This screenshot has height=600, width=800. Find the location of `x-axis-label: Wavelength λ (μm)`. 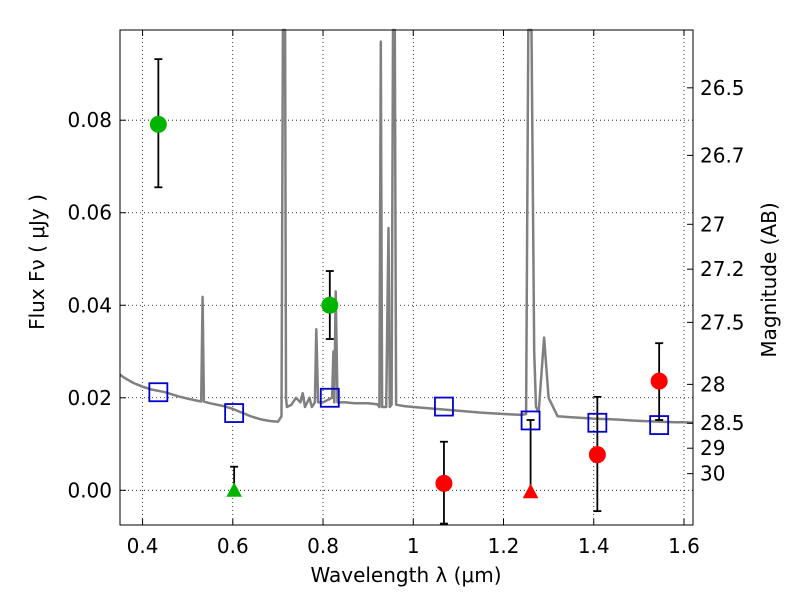

x-axis-label: Wavelength λ (μm) is located at coordinates (405, 575).